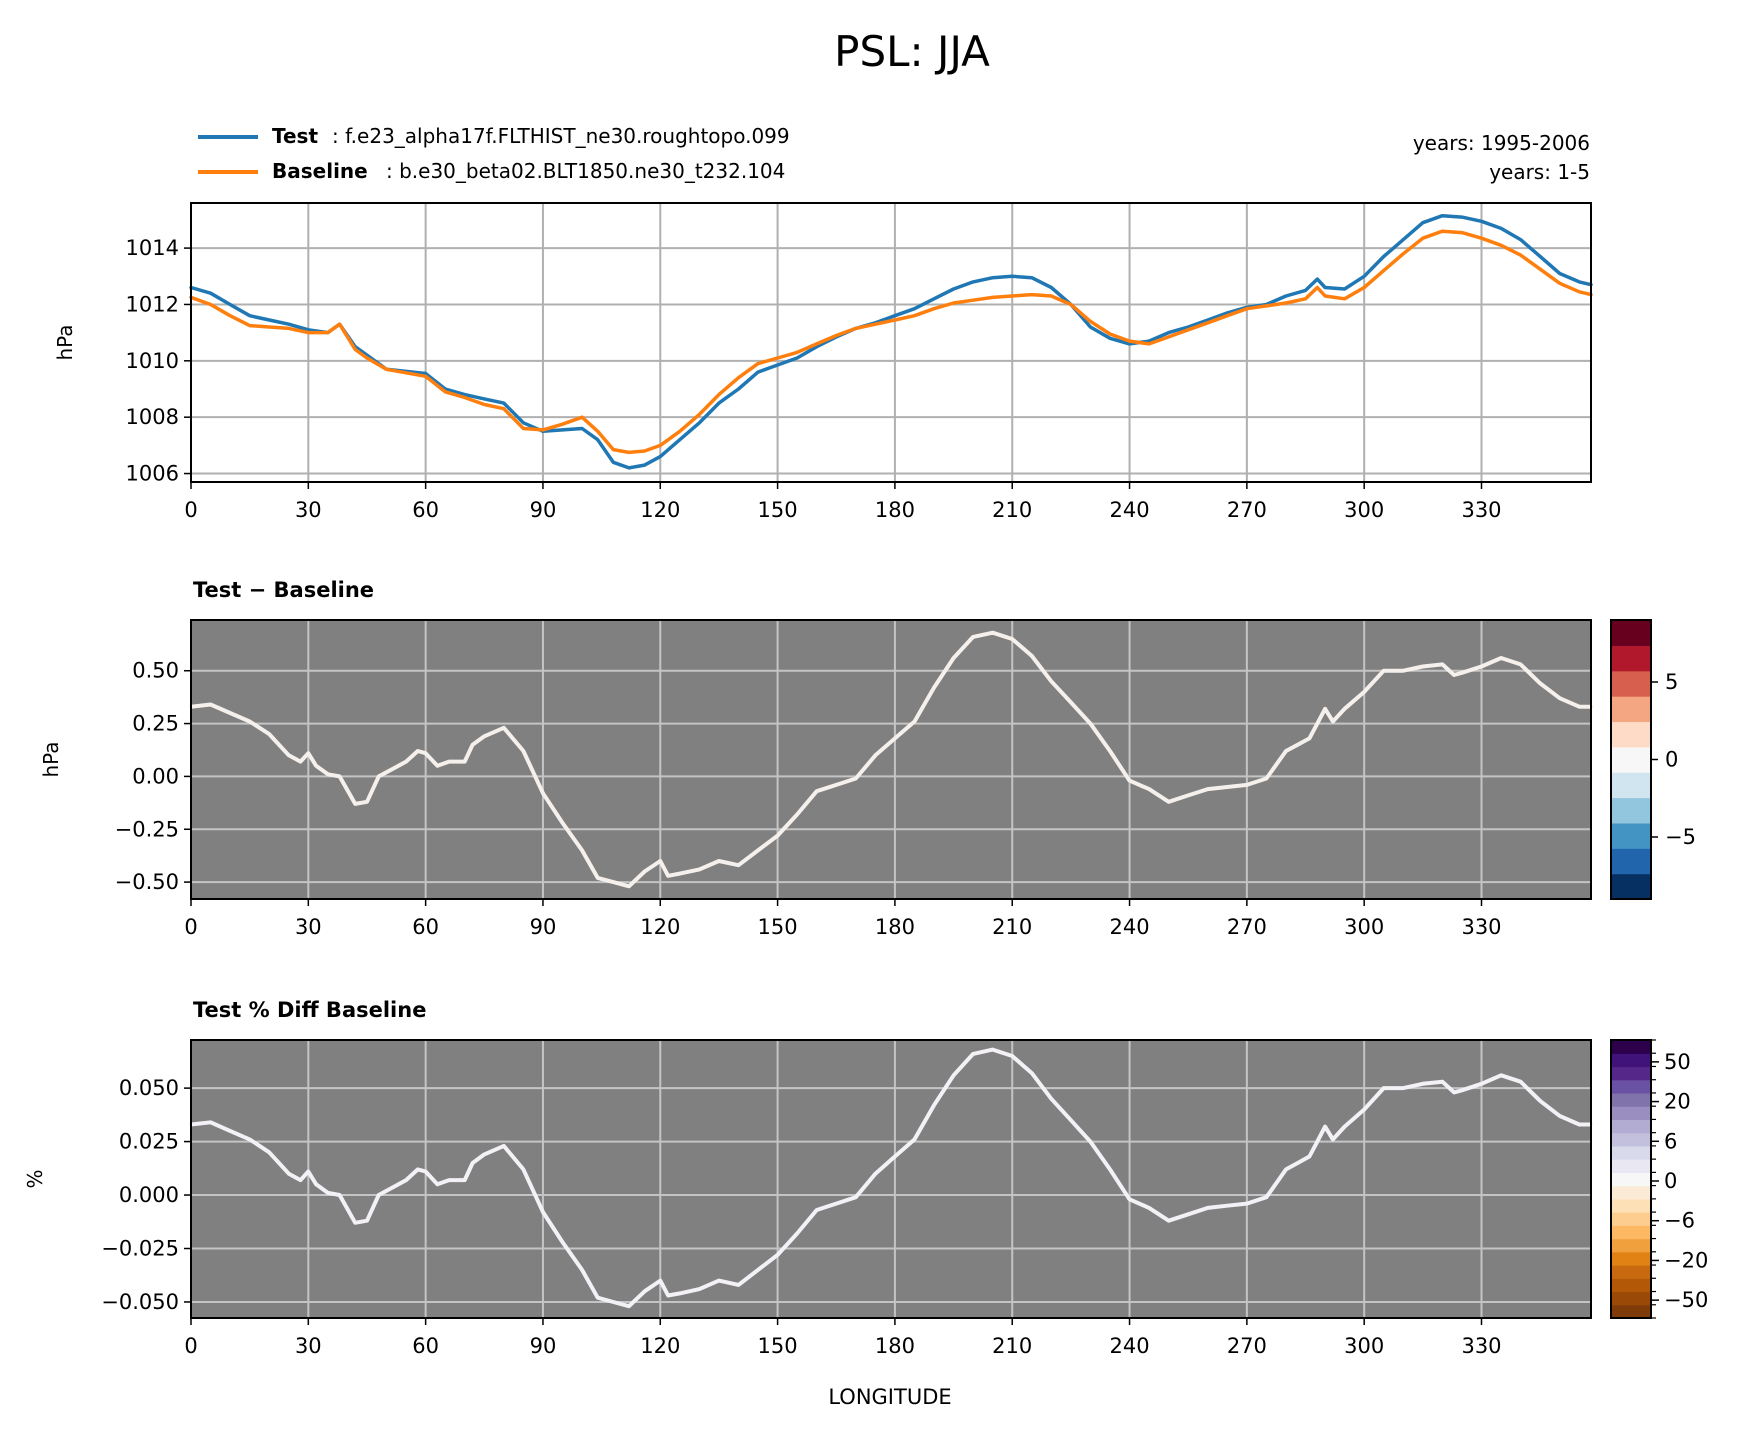 The height and width of the screenshot is (1433, 1751). Describe the element at coordinates (295, 136) in the screenshot. I see `legend-test-key: Test` at that location.